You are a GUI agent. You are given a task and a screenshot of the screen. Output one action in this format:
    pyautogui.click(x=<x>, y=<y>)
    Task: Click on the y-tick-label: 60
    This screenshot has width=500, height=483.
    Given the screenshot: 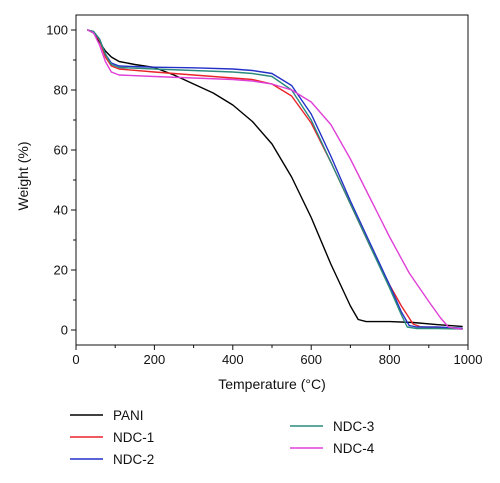 What is the action you would take?
    pyautogui.click(x=61, y=150)
    